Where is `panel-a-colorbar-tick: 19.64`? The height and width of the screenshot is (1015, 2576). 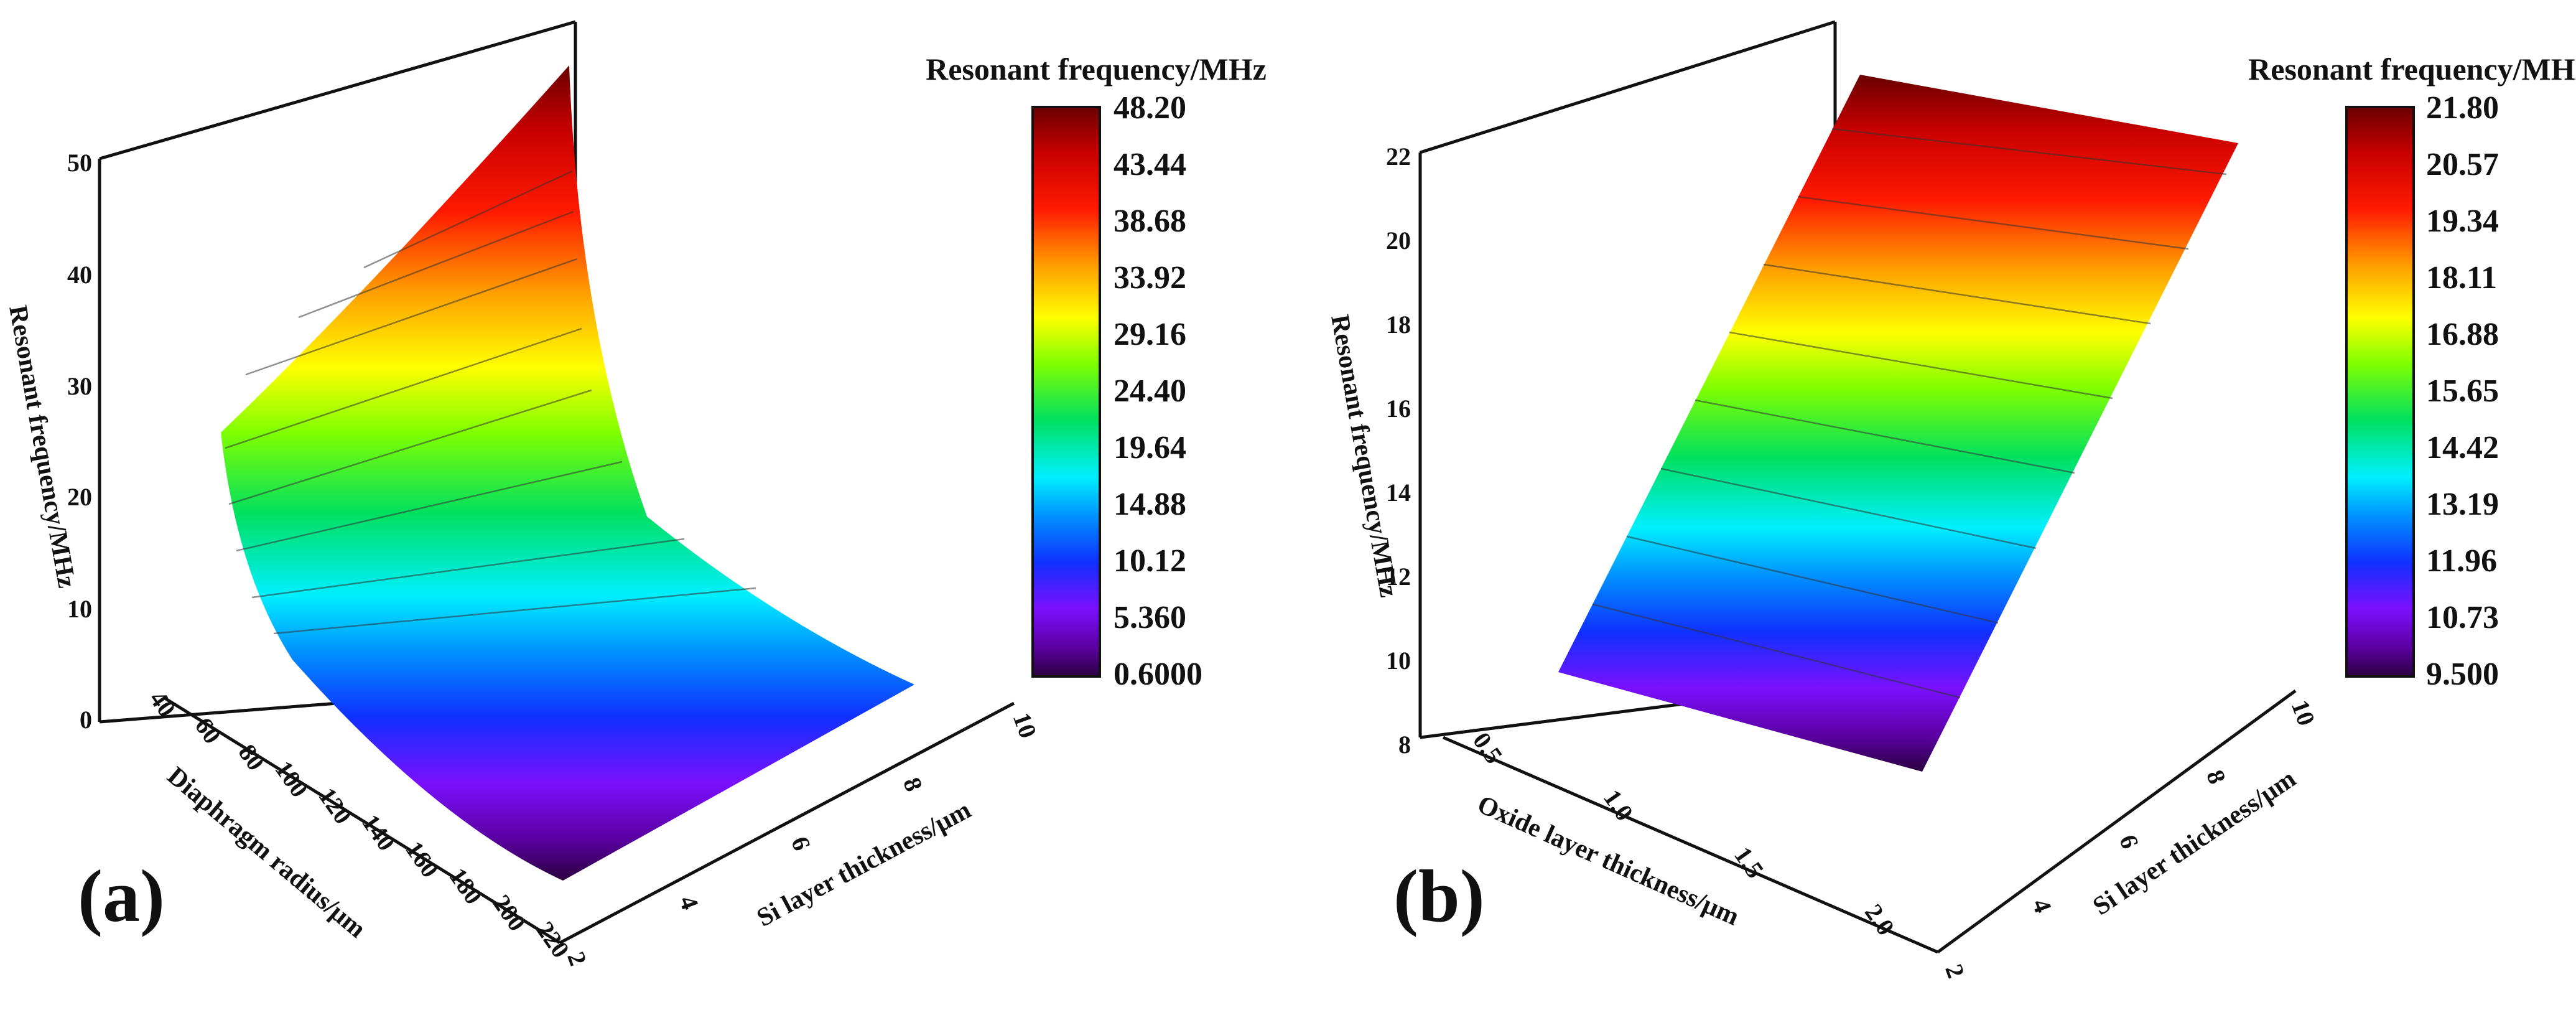 panel-a-colorbar-tick: 19.64 is located at coordinates (1150, 448).